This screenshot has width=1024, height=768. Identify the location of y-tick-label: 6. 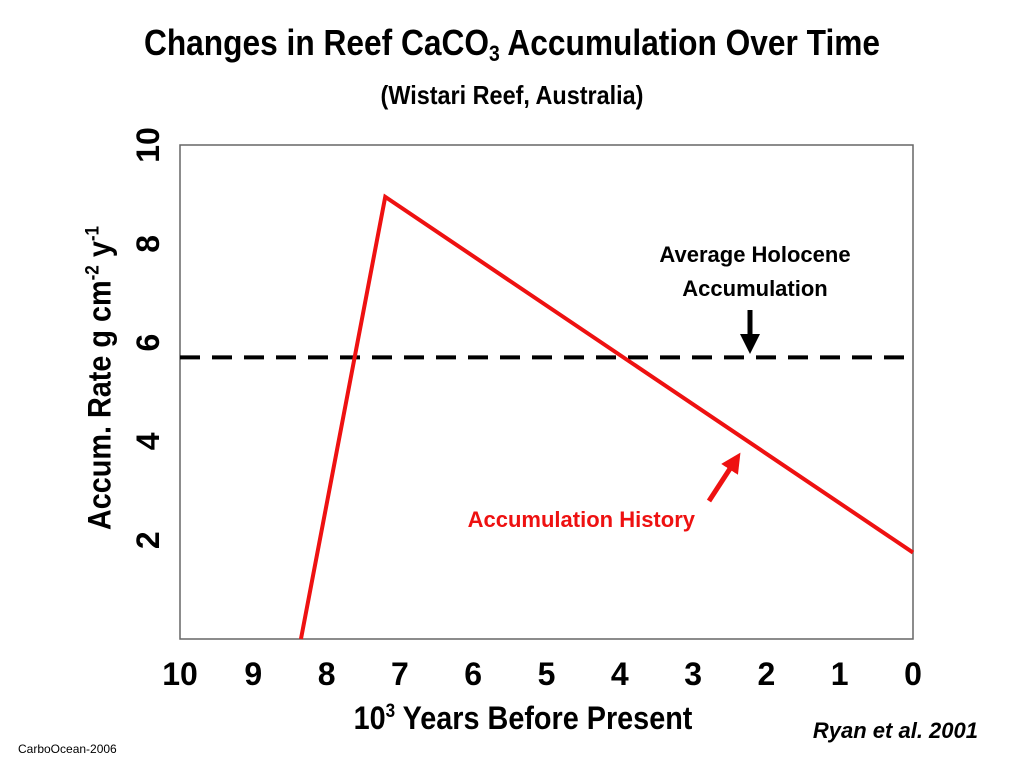
(148, 343).